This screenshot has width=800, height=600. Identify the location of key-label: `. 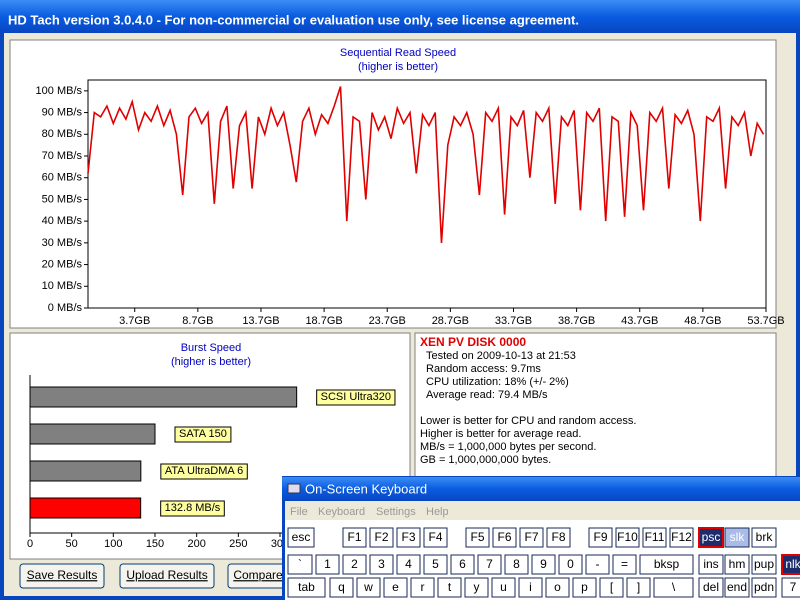
(300, 564).